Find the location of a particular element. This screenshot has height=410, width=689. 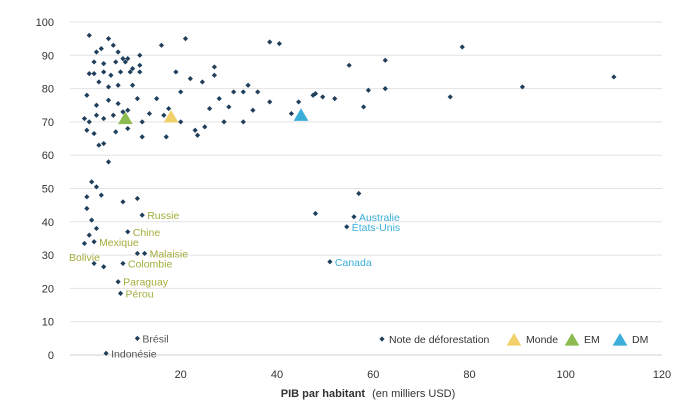

legend-label: Note de déforestation is located at coordinates (439, 340).